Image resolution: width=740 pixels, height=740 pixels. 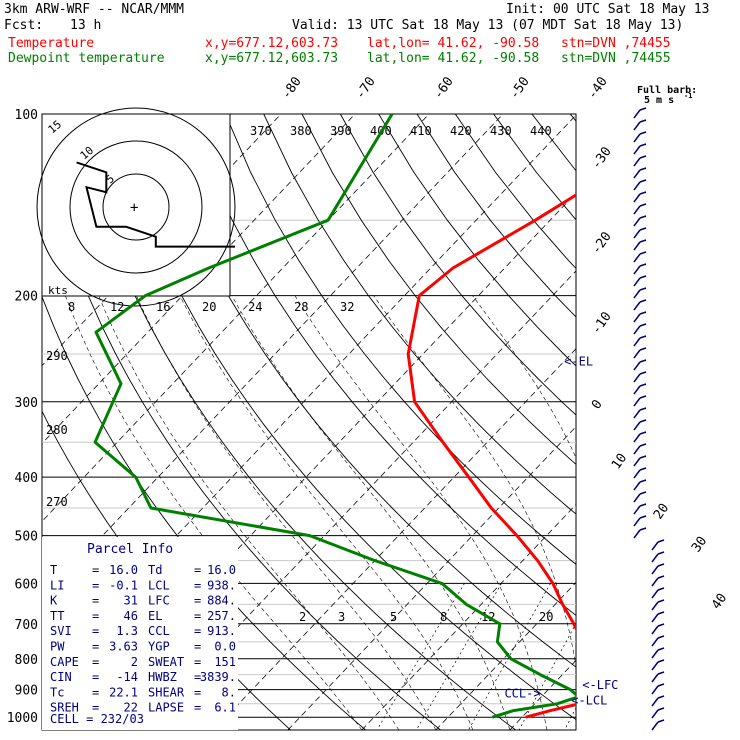 I want to click on temperature-label: -80, so click(x=292, y=88).